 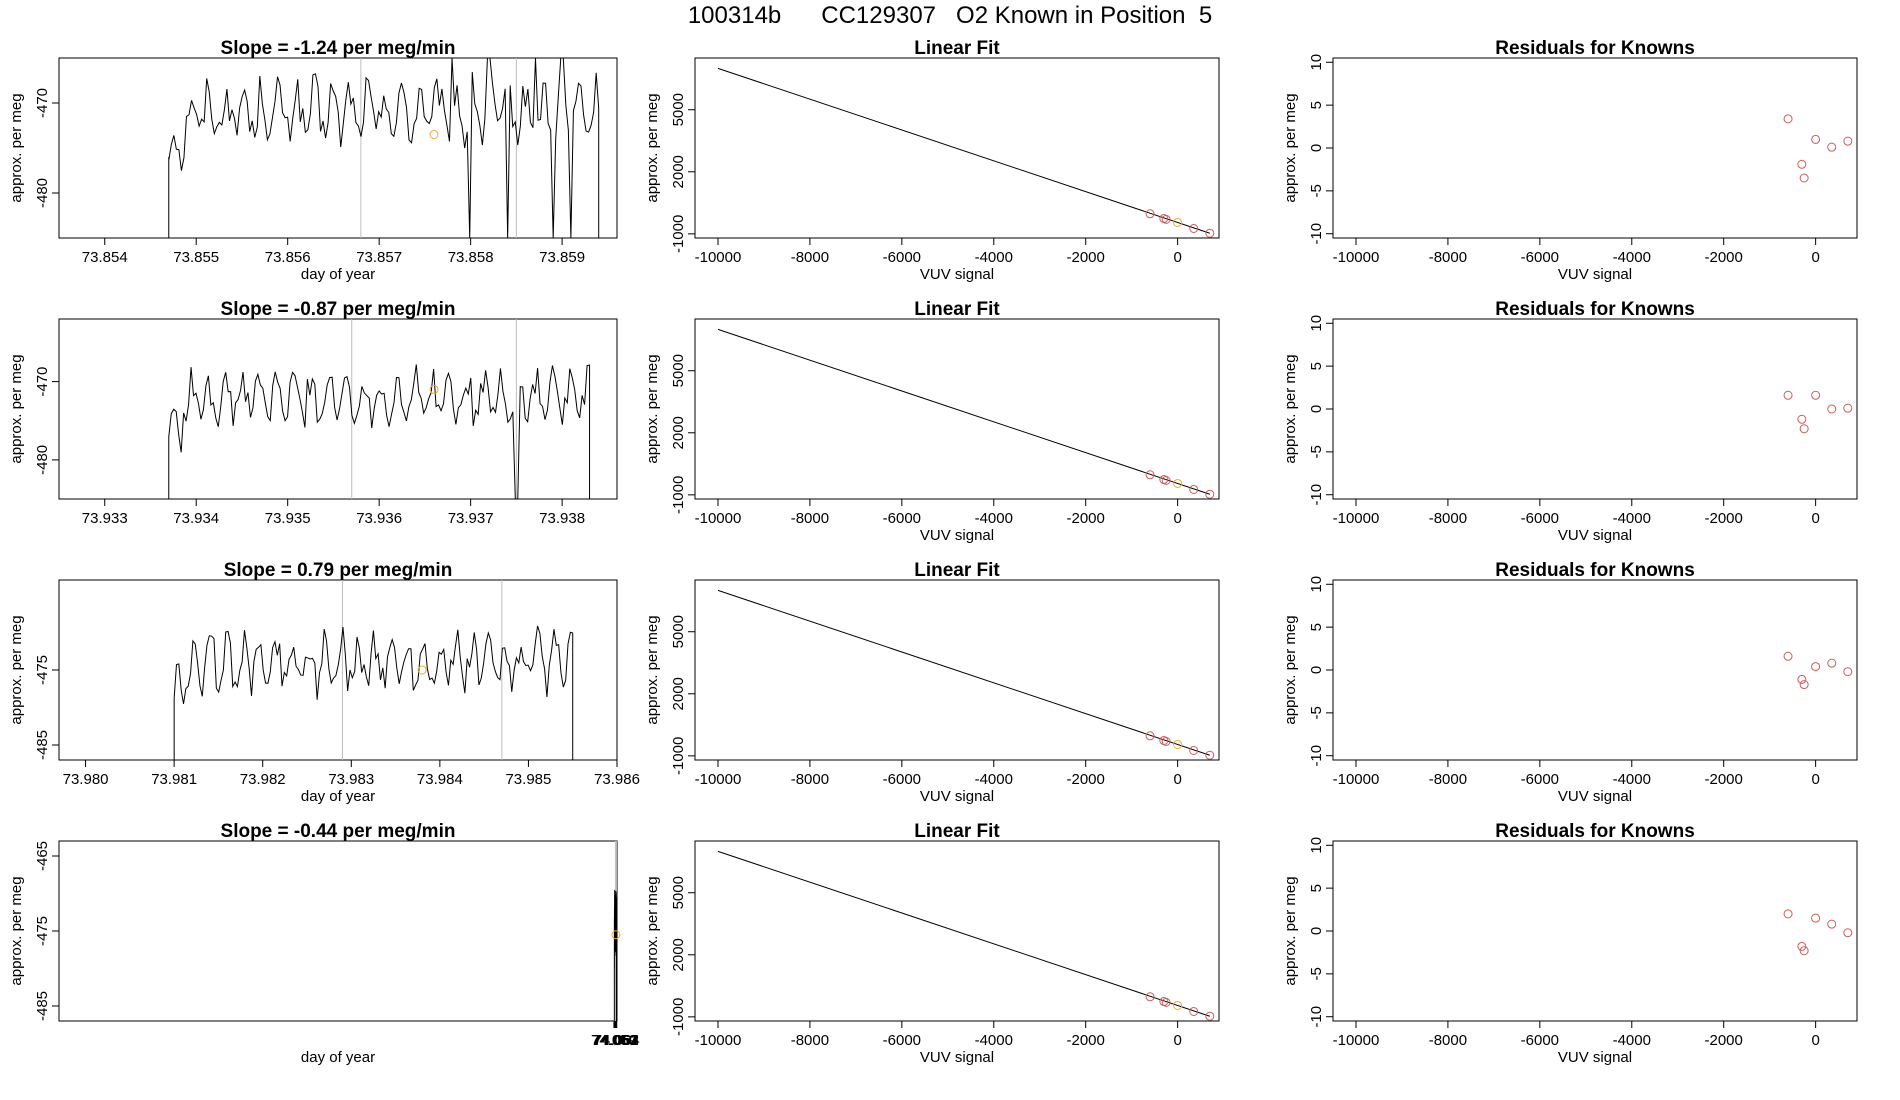 I want to click on x-tick-label: 74.061, so click(x=615, y=1040).